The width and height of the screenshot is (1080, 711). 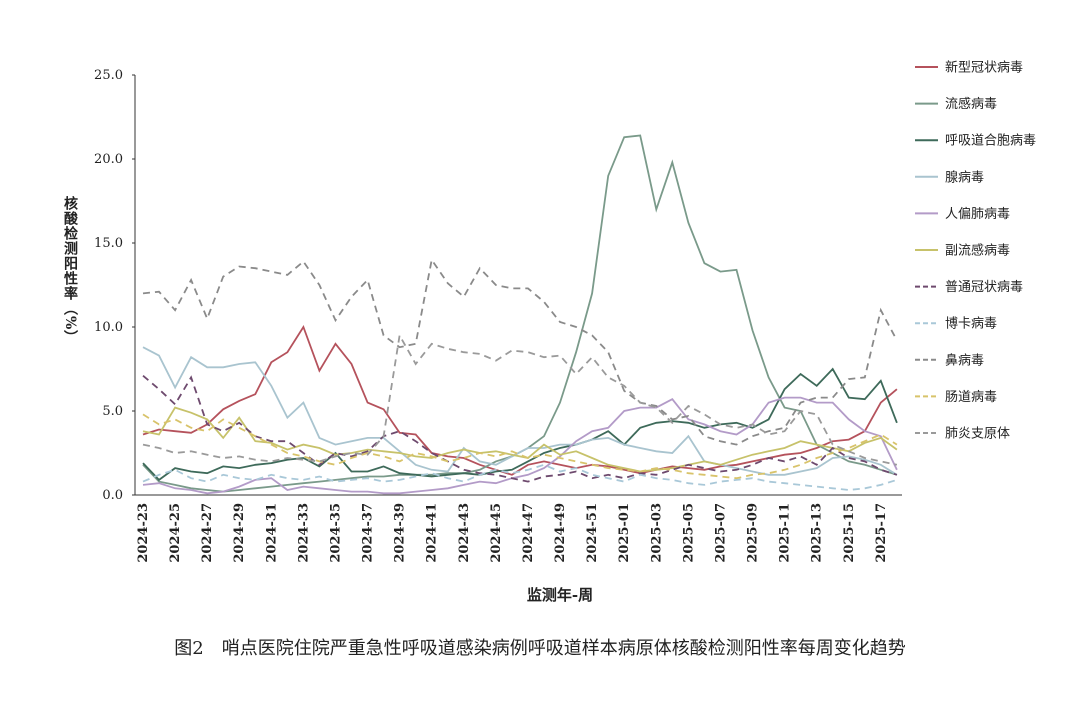 I want to click on legend-label: 流感病毒, so click(x=971, y=104).